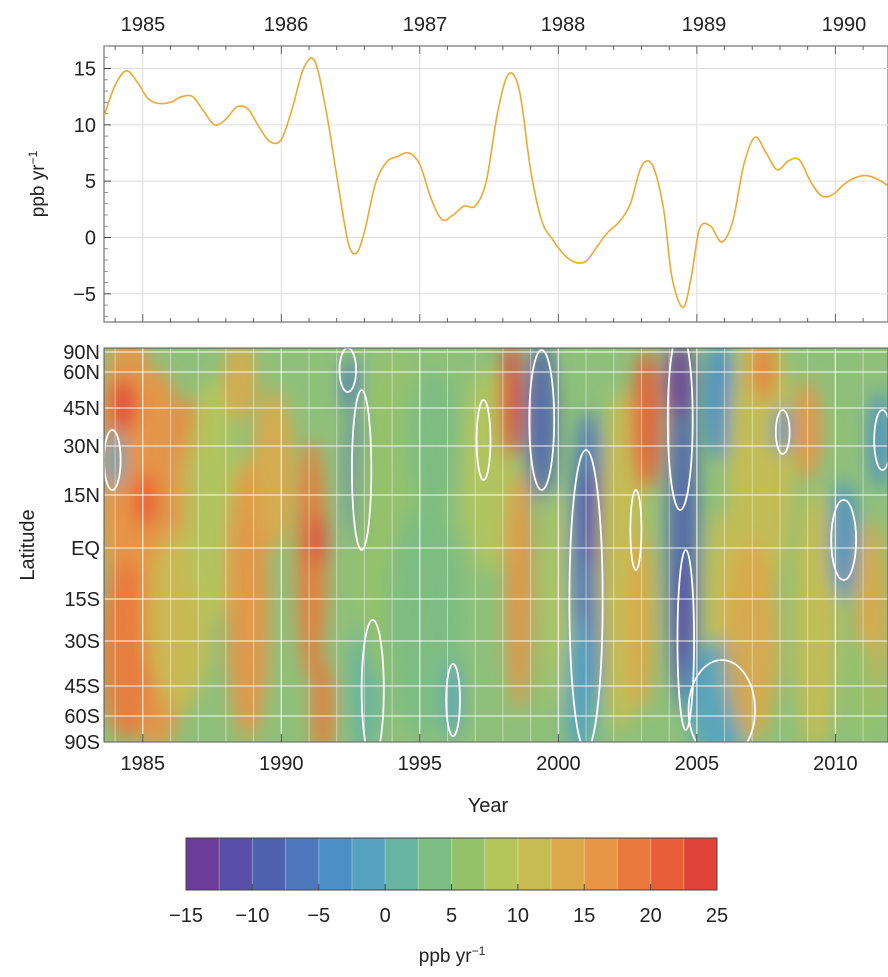 This screenshot has width=888, height=977. Describe the element at coordinates (425, 25) in the screenshot. I see `top-axis-year-label: 1987` at that location.